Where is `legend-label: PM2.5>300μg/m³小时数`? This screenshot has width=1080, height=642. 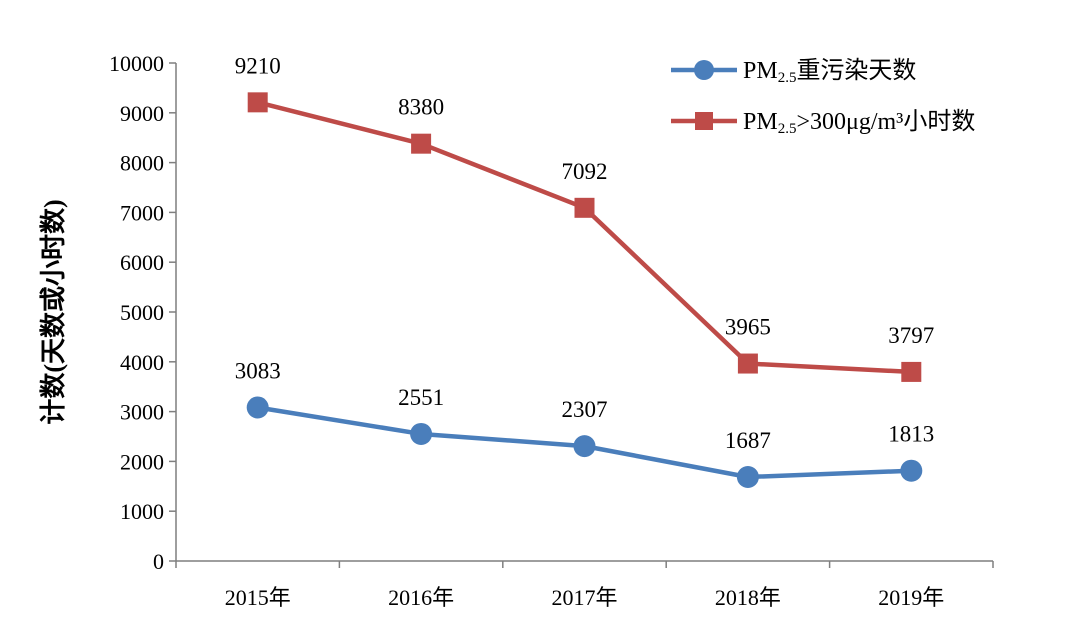
legend-label: PM2.5>300μg/m³小时数 is located at coordinates (859, 122).